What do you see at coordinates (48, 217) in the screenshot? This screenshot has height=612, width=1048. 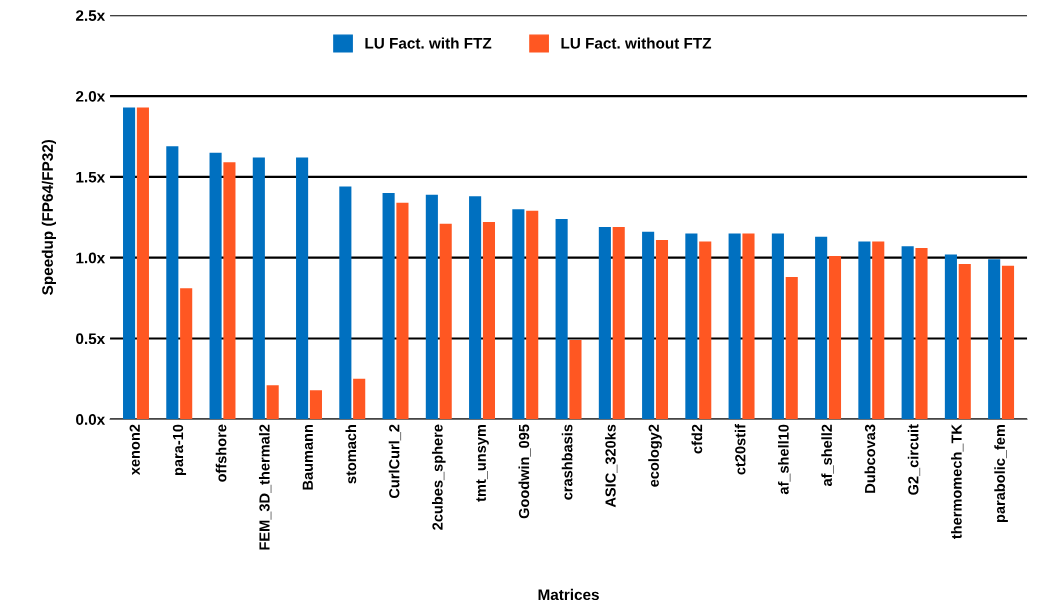 I see `y-axis-title: Speedup (FP64/FP32)` at bounding box center [48, 217].